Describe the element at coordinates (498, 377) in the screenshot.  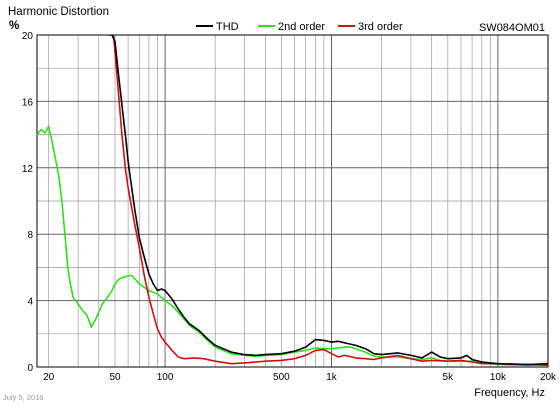
I see `x-tick-label: 10k` at that location.